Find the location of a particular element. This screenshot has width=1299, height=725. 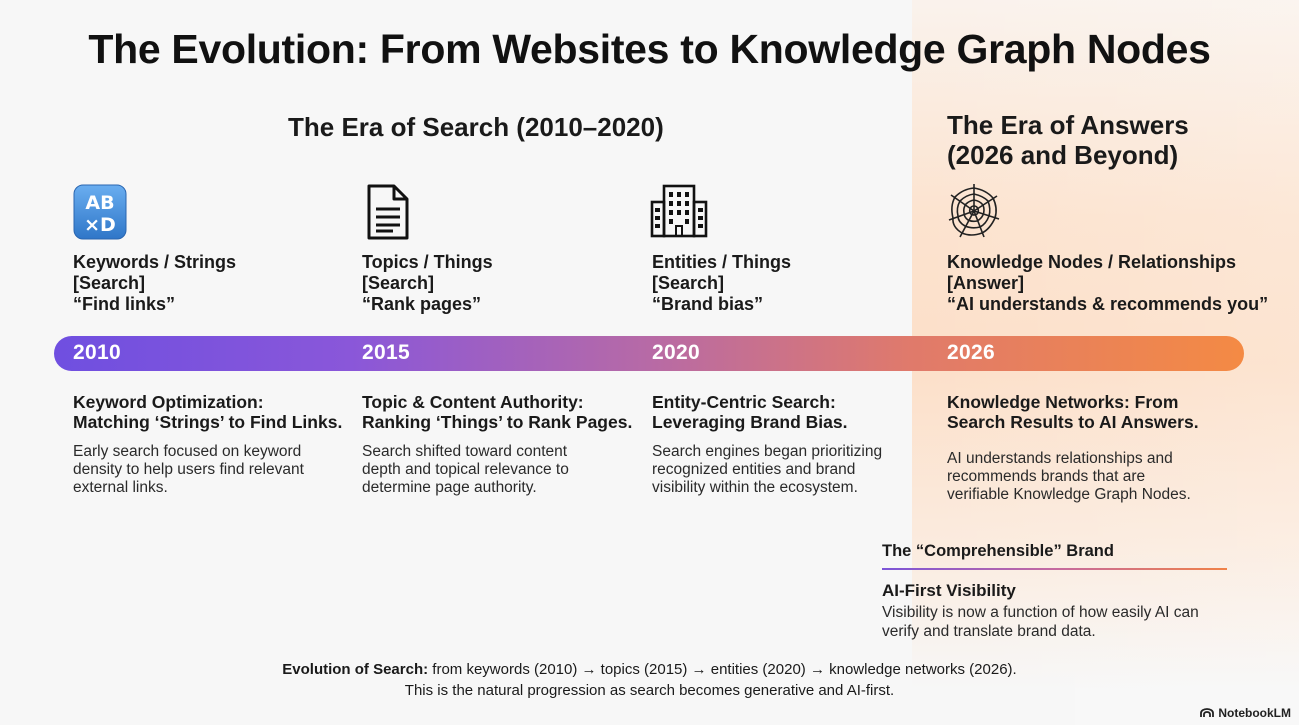

year-2020: 2020 is located at coordinates (676, 352).